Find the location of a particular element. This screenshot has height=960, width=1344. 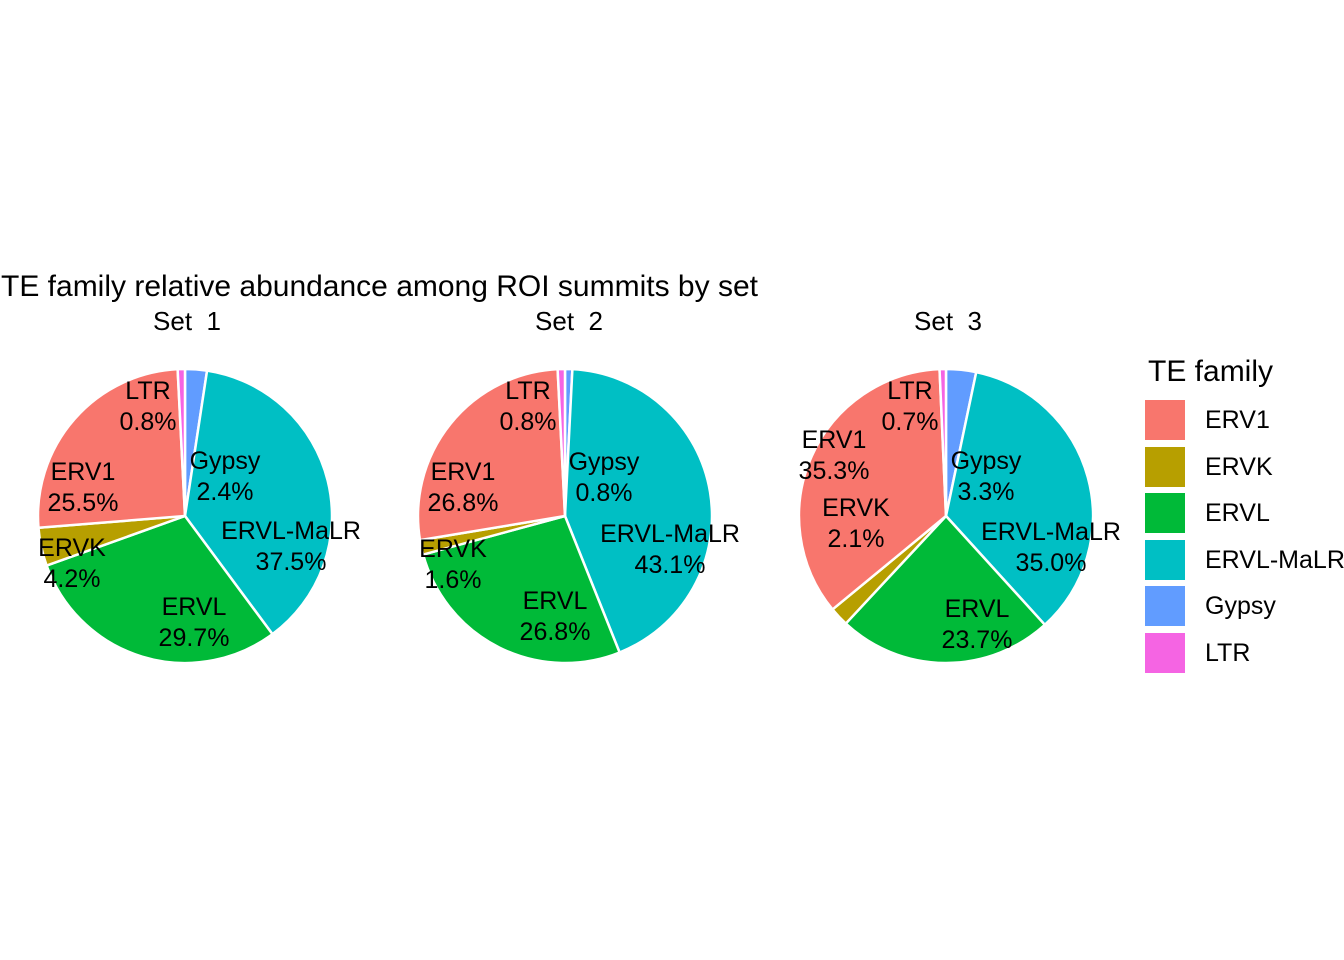

legend-entry-gypsy: Gypsy is located at coordinates (1244, 606).